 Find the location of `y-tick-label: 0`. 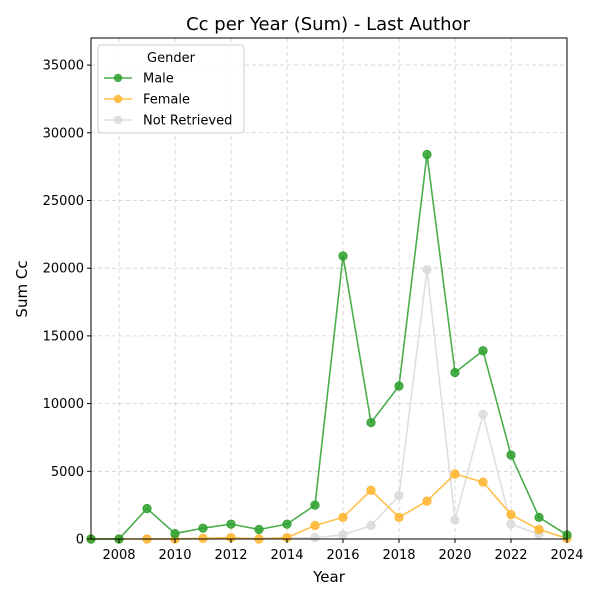

y-tick-label: 0 is located at coordinates (80, 540).